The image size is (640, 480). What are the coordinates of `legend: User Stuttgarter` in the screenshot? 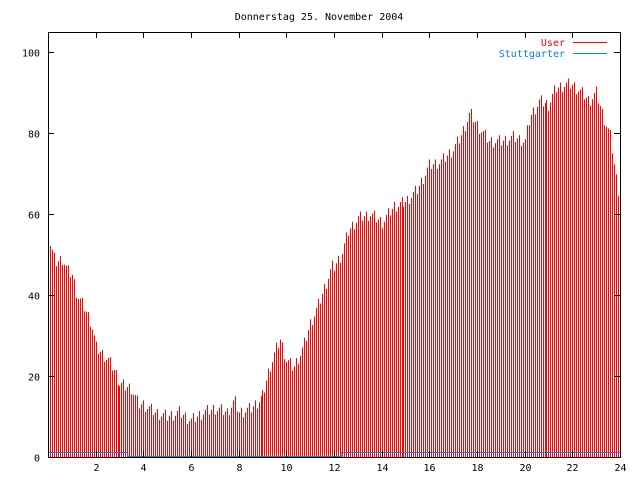 It's located at (553, 49).